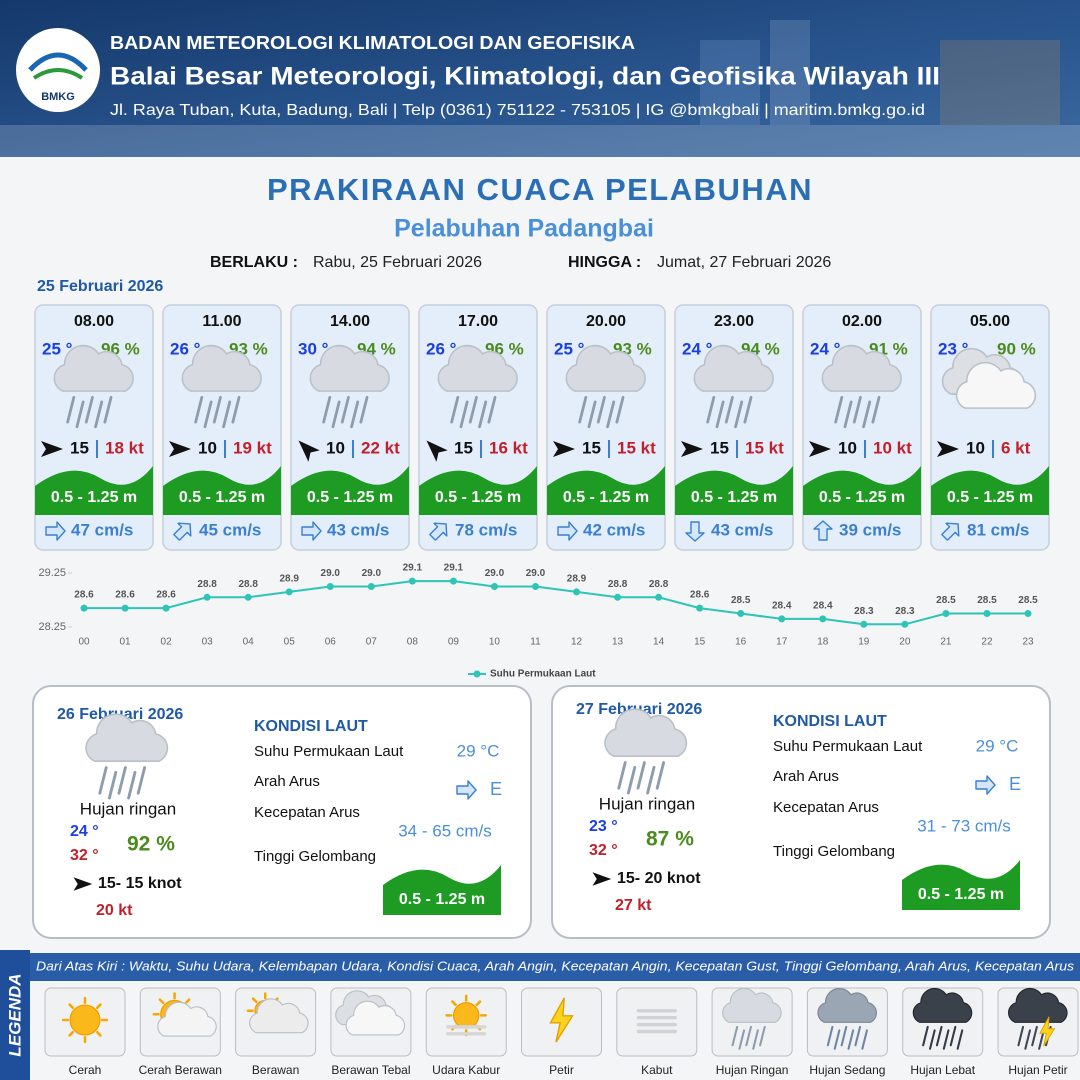 This screenshot has height=1080, width=1080. Describe the element at coordinates (614, 529) in the screenshot. I see `current-speed: 42 cm/s` at that location.